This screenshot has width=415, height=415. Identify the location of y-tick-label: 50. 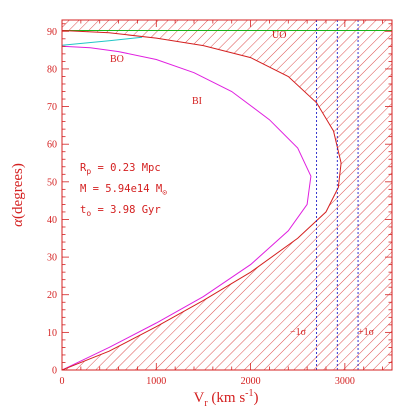
(52, 182).